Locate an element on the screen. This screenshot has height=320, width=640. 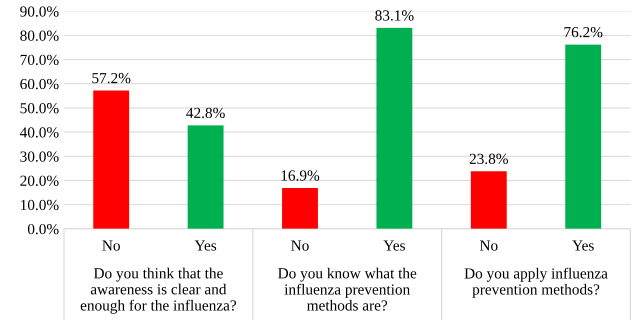
y-tick-label: 60.0% is located at coordinates (39, 84).